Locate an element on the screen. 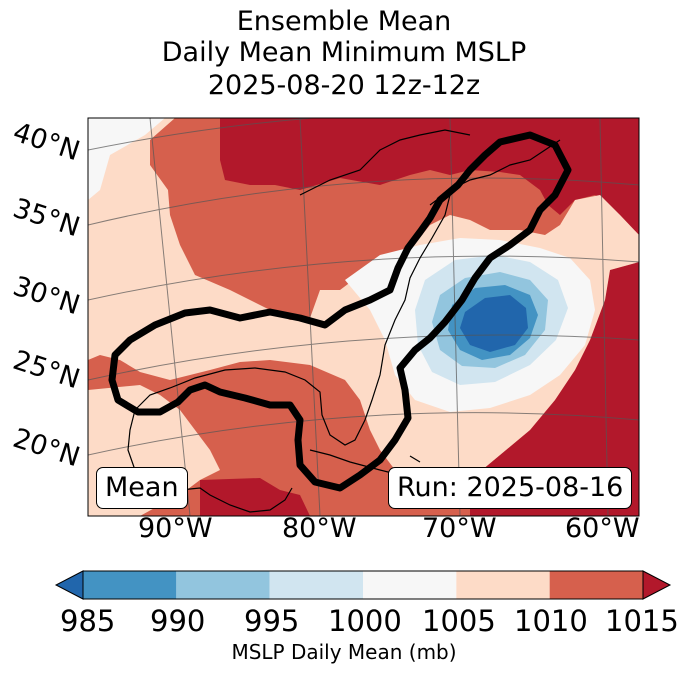 The height and width of the screenshot is (674, 688). colorbar-tick-1005: 1005 is located at coordinates (459, 621).